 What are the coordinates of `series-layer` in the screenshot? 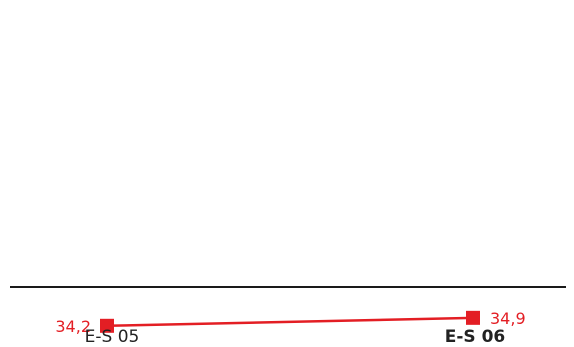 It's located at (290, 321).